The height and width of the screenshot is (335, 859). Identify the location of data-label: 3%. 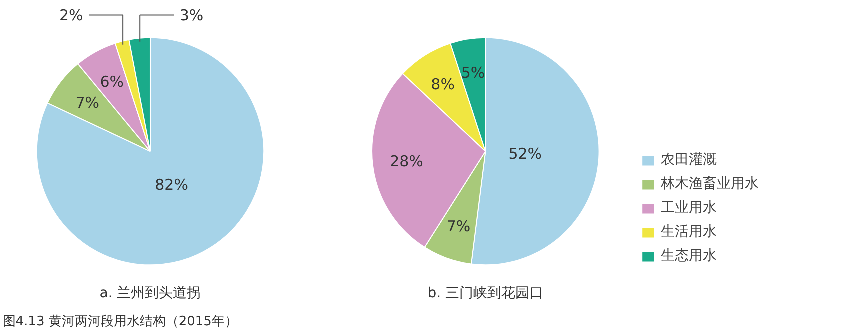
(192, 15).